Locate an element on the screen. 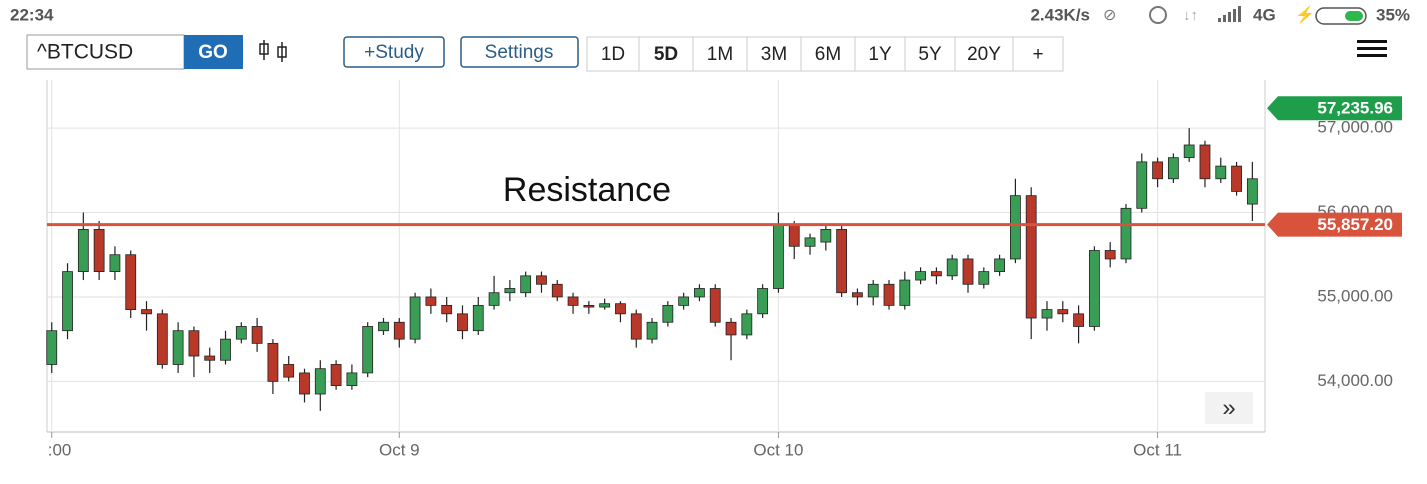 The image size is (1427, 484). symbol-input is located at coordinates (105, 52).